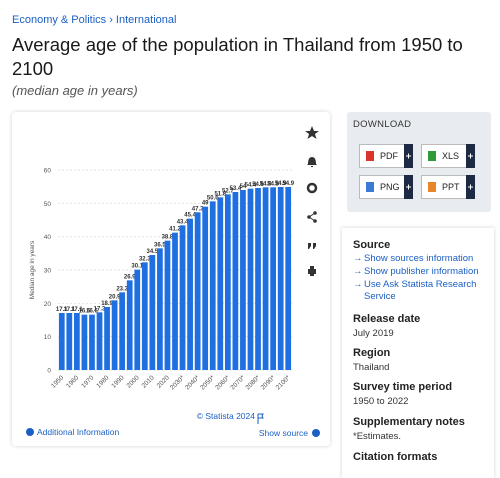  What do you see at coordinates (312, 271) in the screenshot?
I see `print-icon` at bounding box center [312, 271].